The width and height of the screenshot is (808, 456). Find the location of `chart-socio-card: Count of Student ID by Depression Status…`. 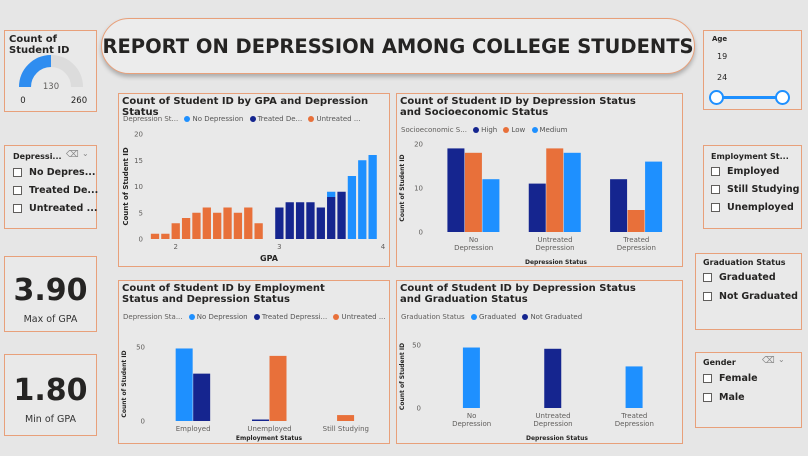

chart-socio-card: Count of Student ID by Depression Status… is located at coordinates (539, 180).